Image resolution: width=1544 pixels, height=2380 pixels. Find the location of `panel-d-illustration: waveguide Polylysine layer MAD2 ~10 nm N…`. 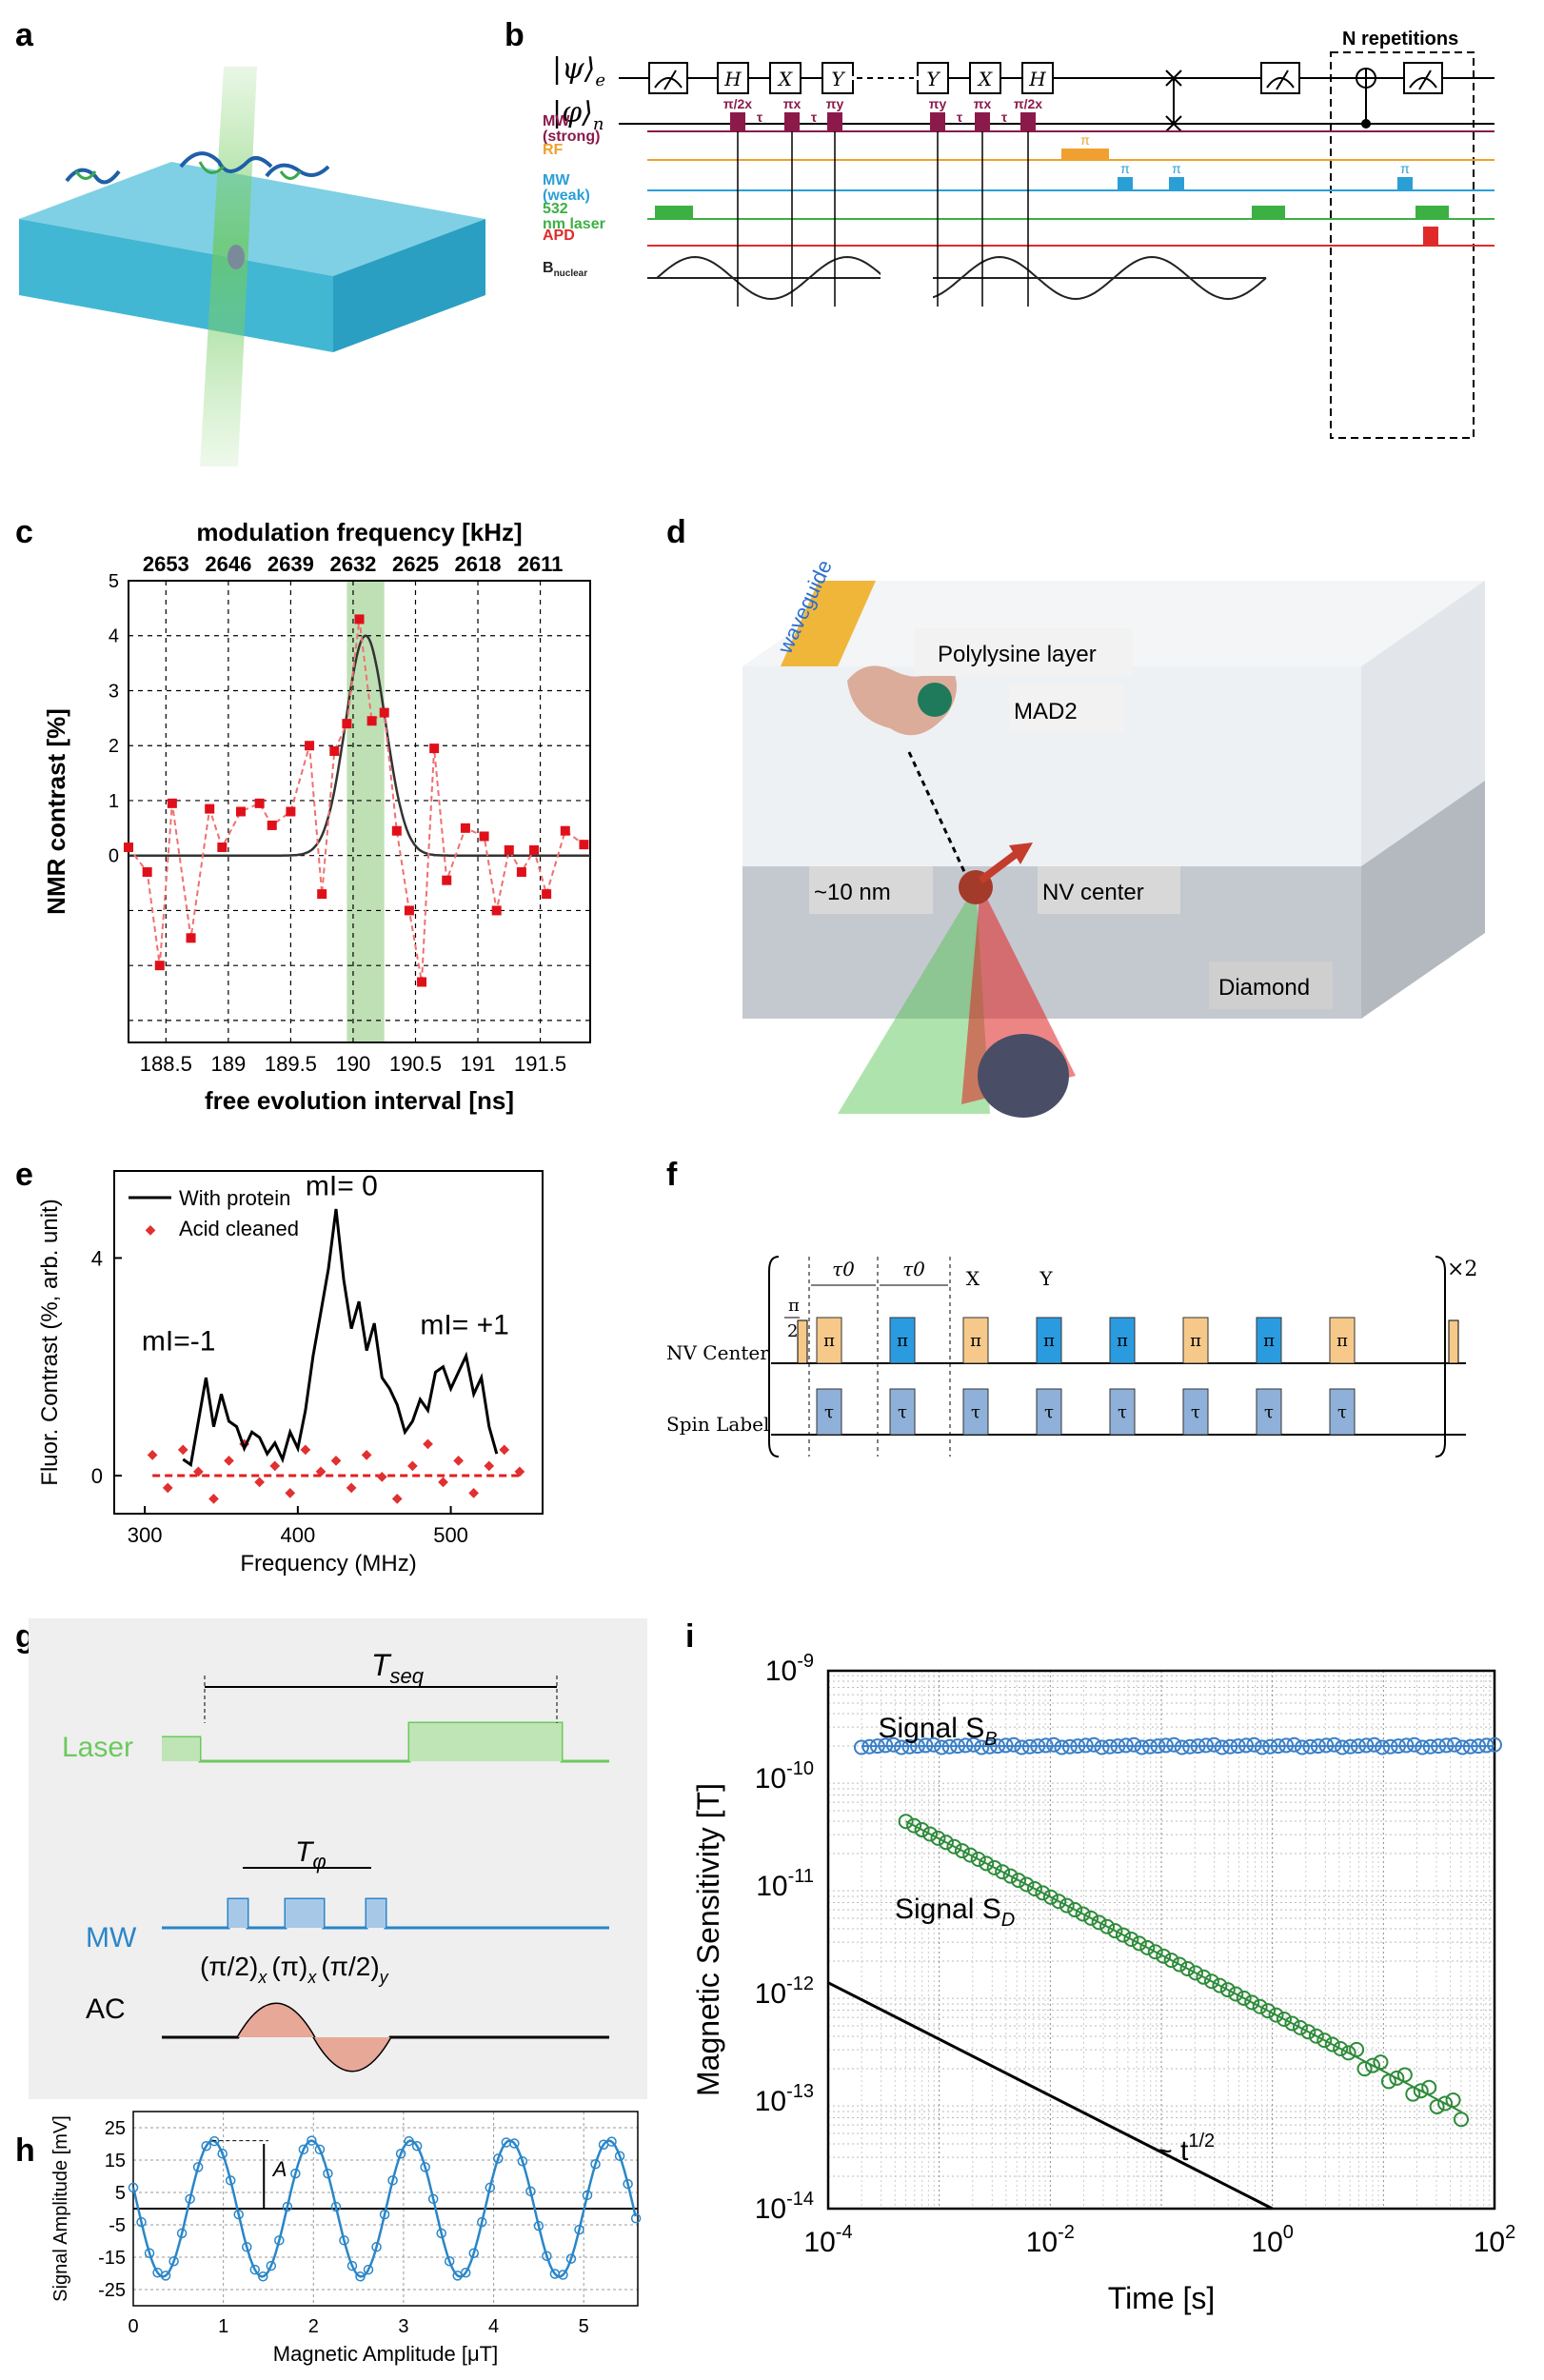

panel-d-illustration: waveguide Polylysine layer MAD2 ~10 nm N… is located at coordinates (1113, 837).